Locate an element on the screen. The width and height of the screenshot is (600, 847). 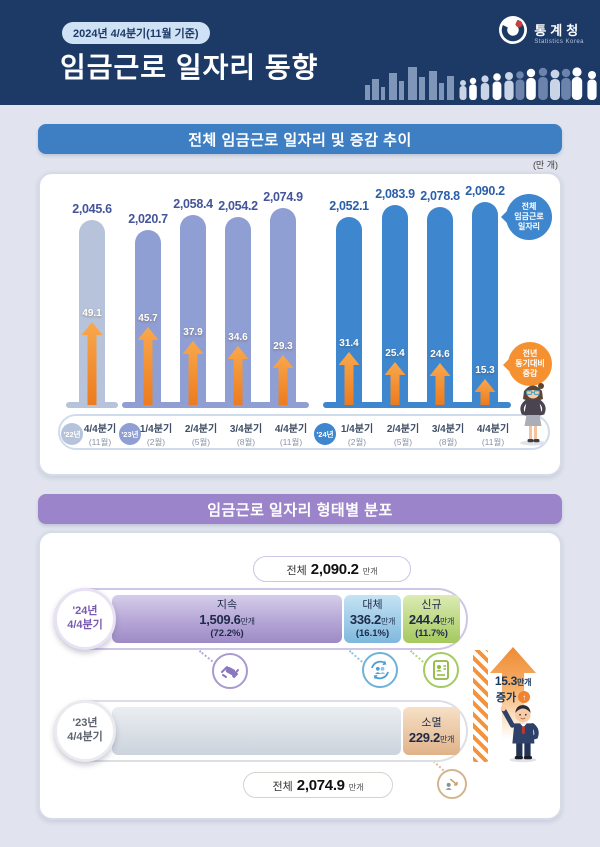
bubble-line: 임금근로 is located at coordinates (529, 216).